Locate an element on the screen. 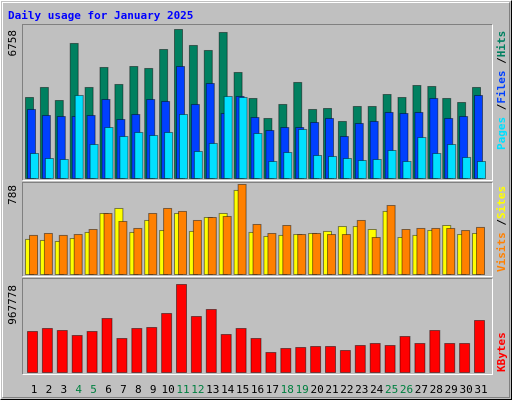 This screenshot has height=400, width=512. x-tick-label: 21 is located at coordinates (331, 389).